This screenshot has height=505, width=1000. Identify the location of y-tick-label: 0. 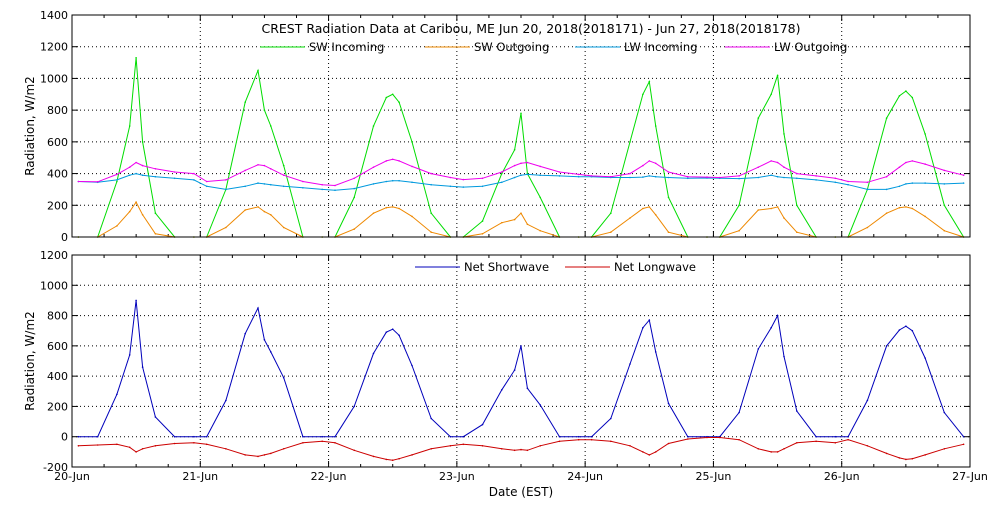
(64, 437).